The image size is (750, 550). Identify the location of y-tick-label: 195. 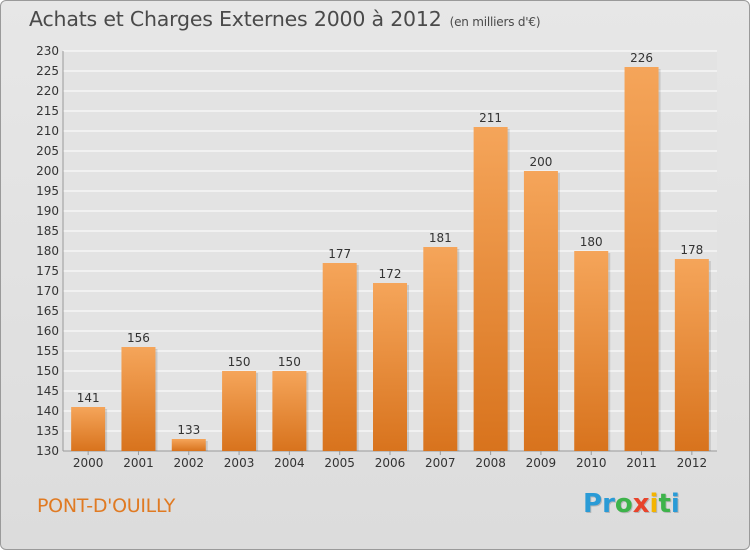
(47, 191).